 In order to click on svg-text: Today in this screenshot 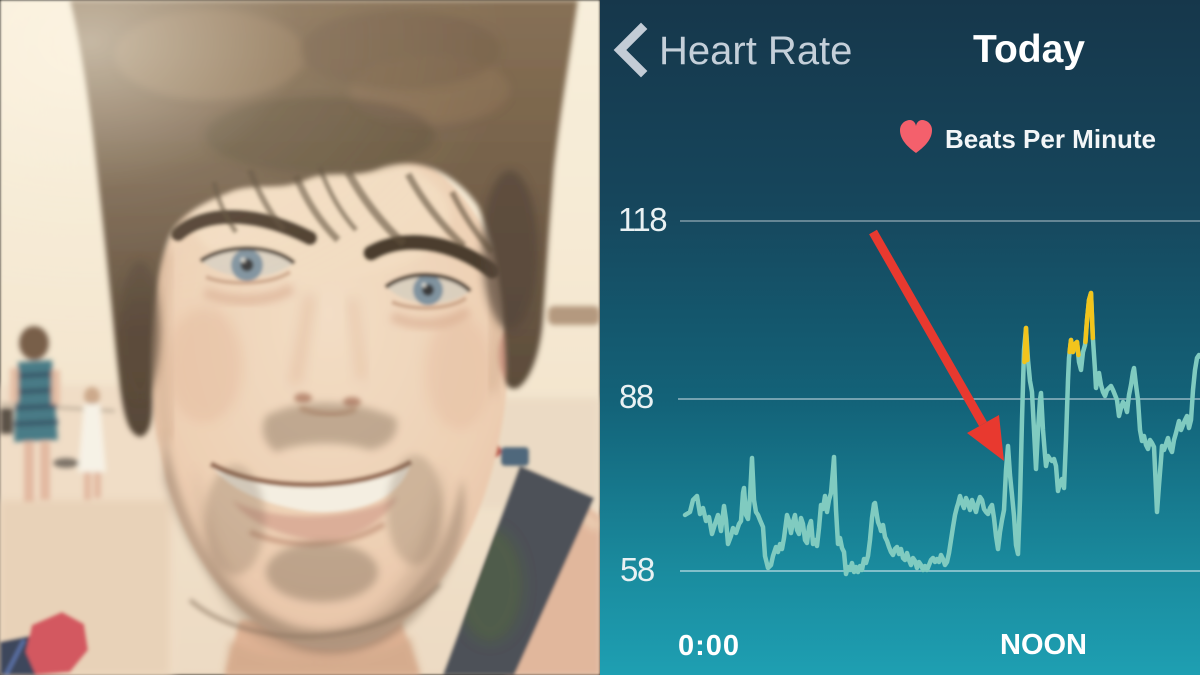, I will do `click(1029, 49)`.